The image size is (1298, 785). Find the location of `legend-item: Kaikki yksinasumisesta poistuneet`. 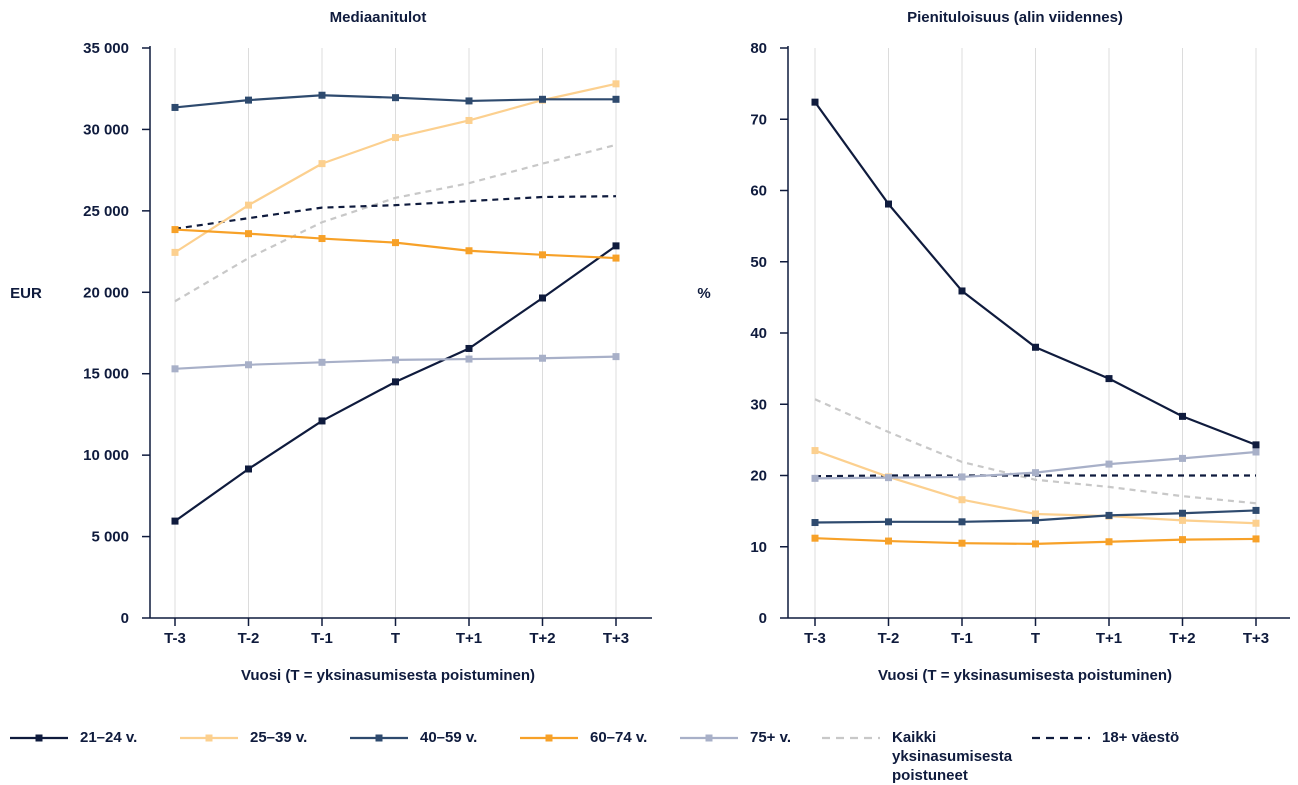

legend-item: Kaikki yksinasumisesta poistuneet is located at coordinates (926, 756).